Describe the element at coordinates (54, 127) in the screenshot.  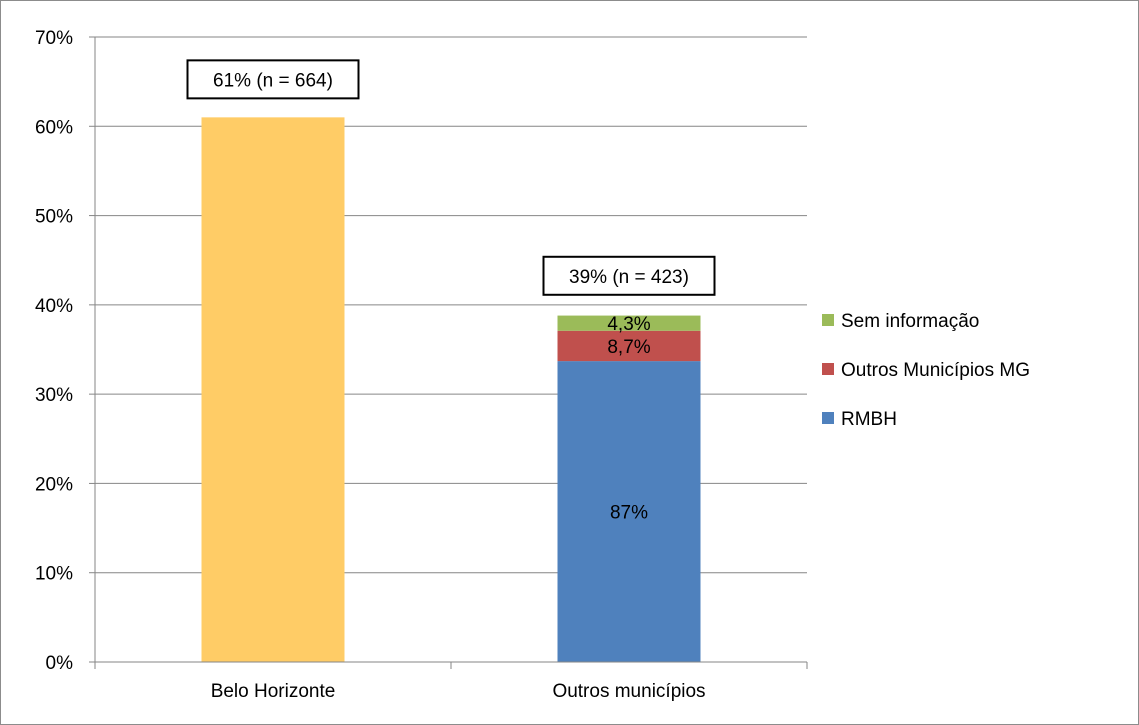
I see `y-tick-label: 60%` at that location.